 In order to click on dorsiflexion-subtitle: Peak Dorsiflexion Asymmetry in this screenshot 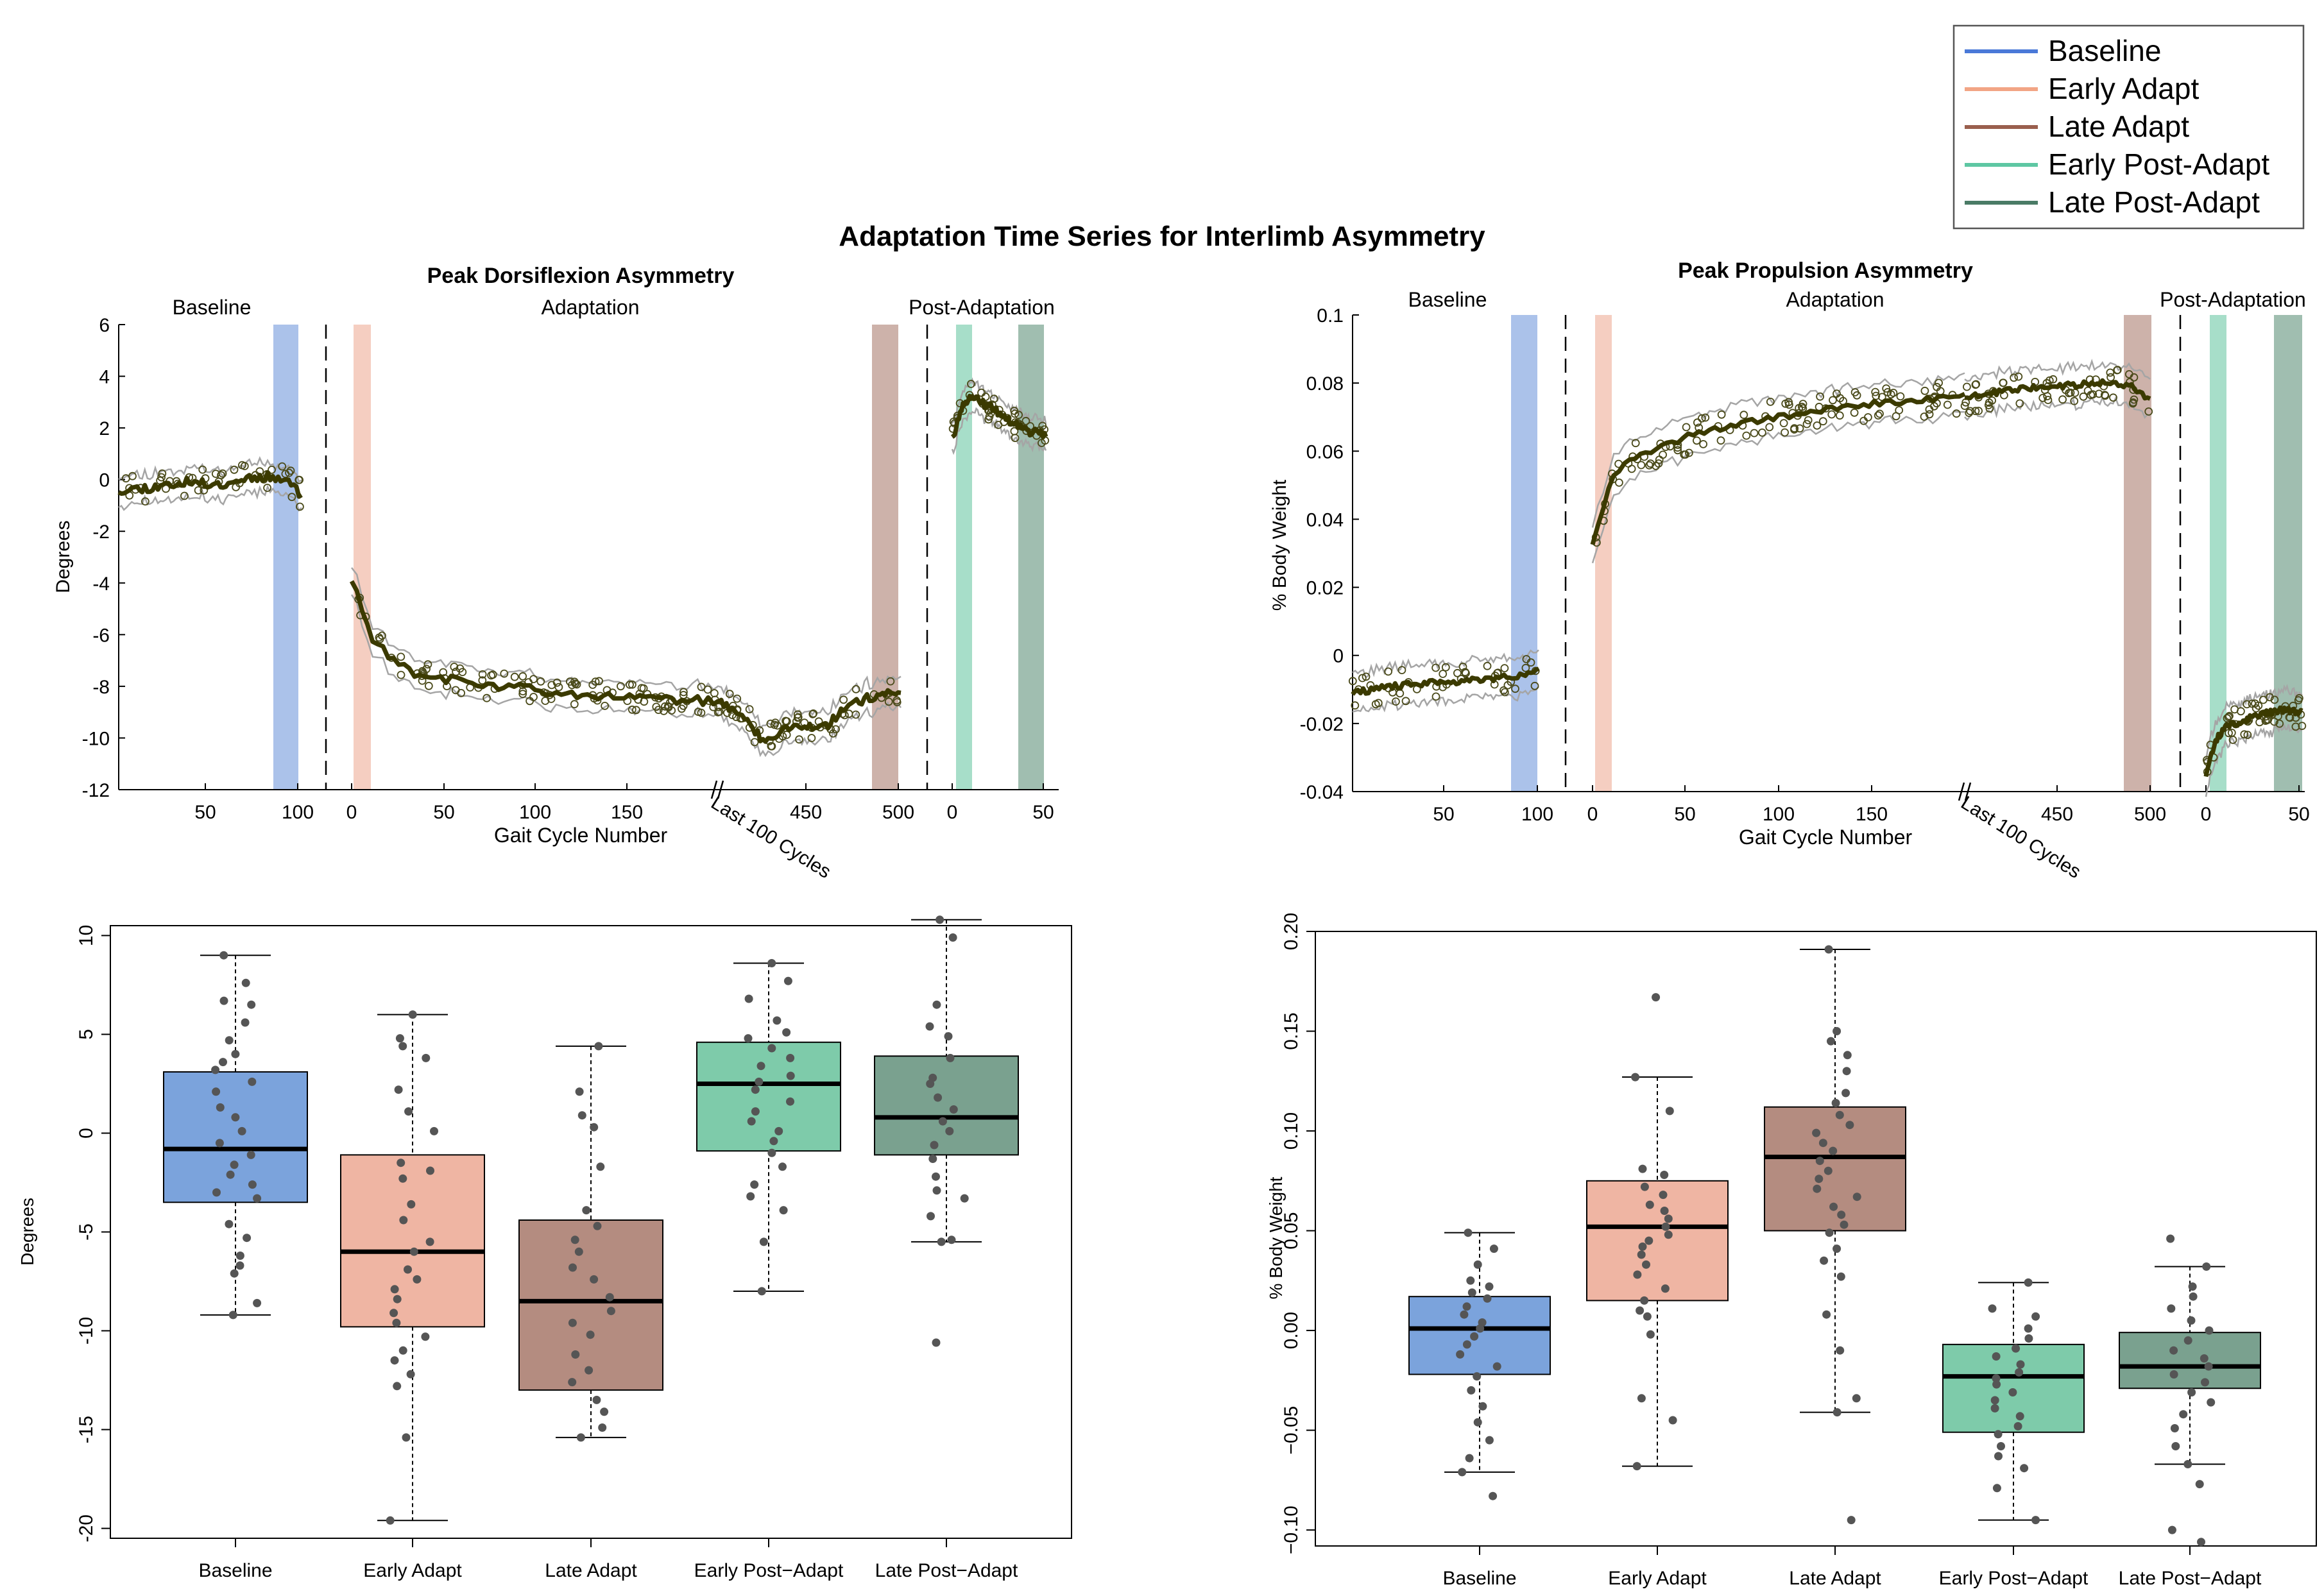, I will do `click(581, 276)`.